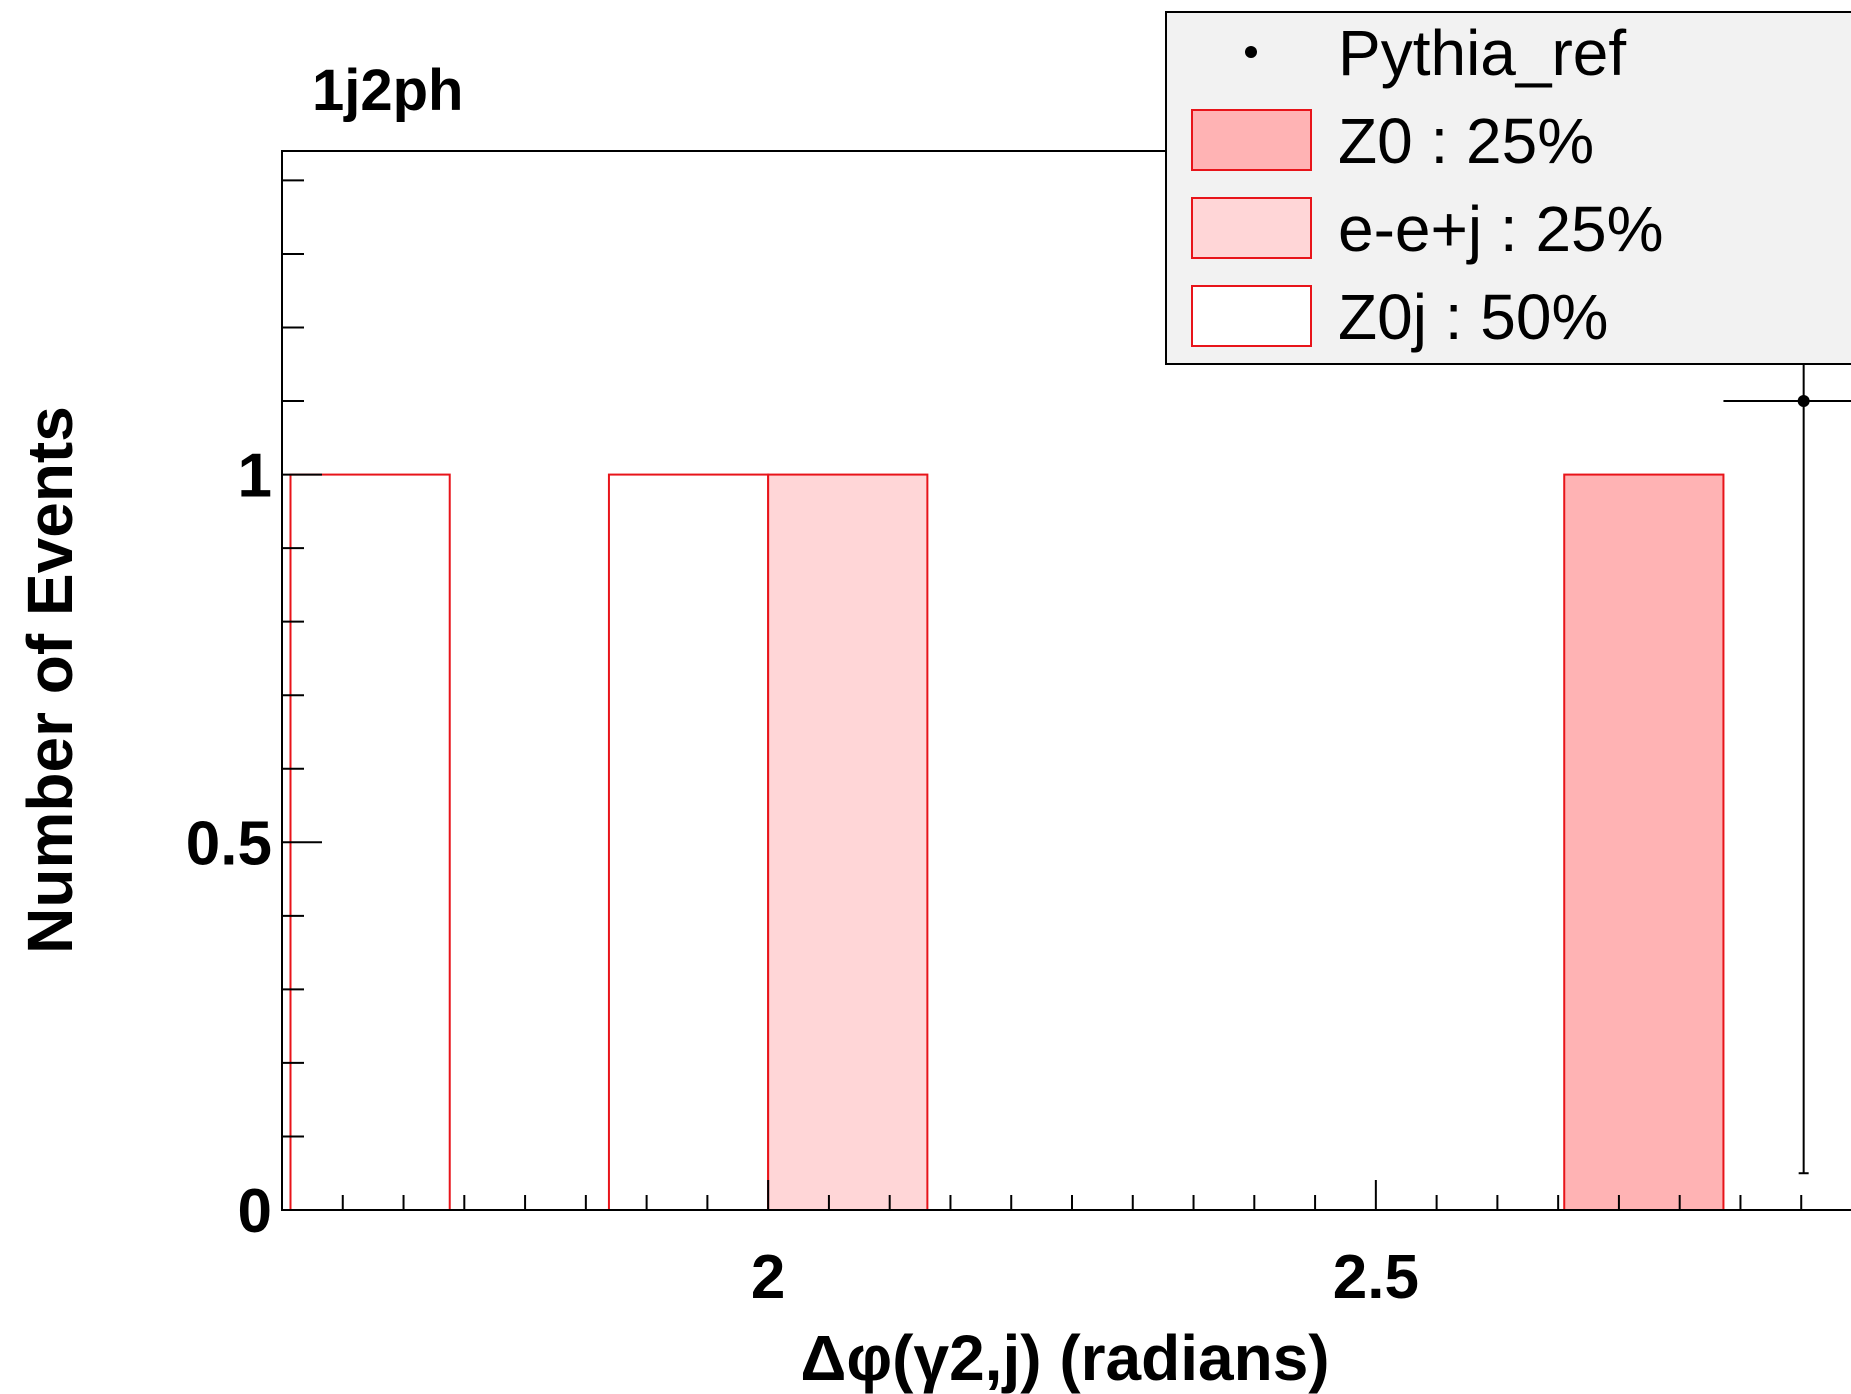 Image resolution: width=1851 pixels, height=1394 pixels. Describe the element at coordinates (254, 712) in the screenshot. I see `y-axis-ticks: 00.51` at that location.